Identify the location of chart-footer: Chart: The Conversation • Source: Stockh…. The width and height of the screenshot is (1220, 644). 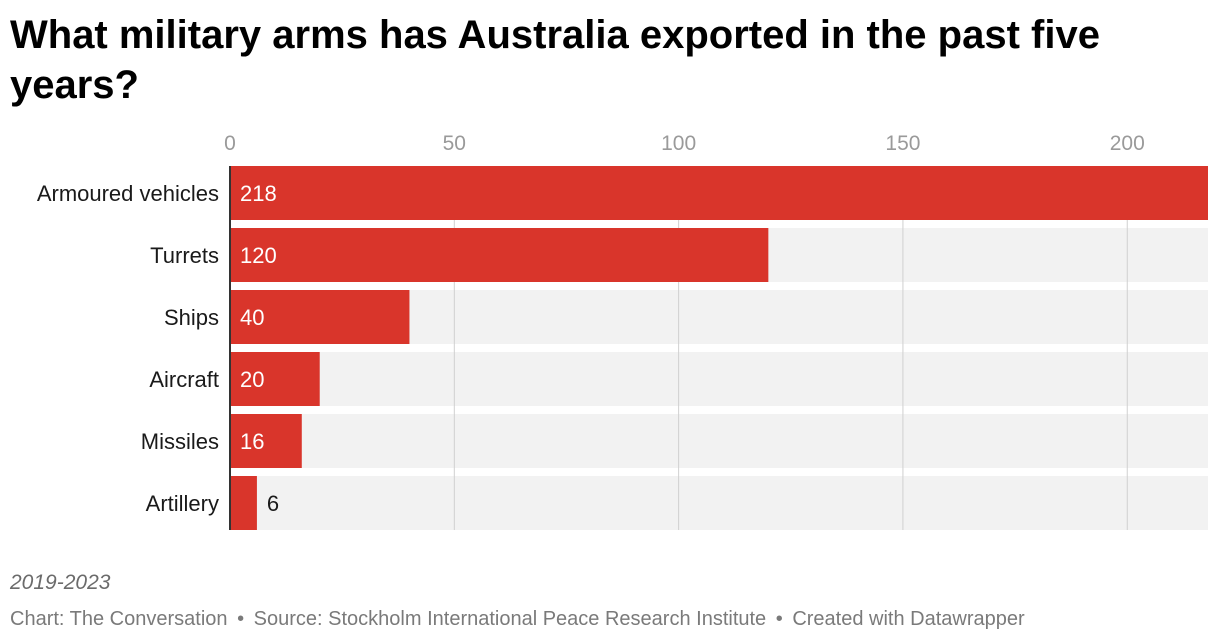
(517, 619).